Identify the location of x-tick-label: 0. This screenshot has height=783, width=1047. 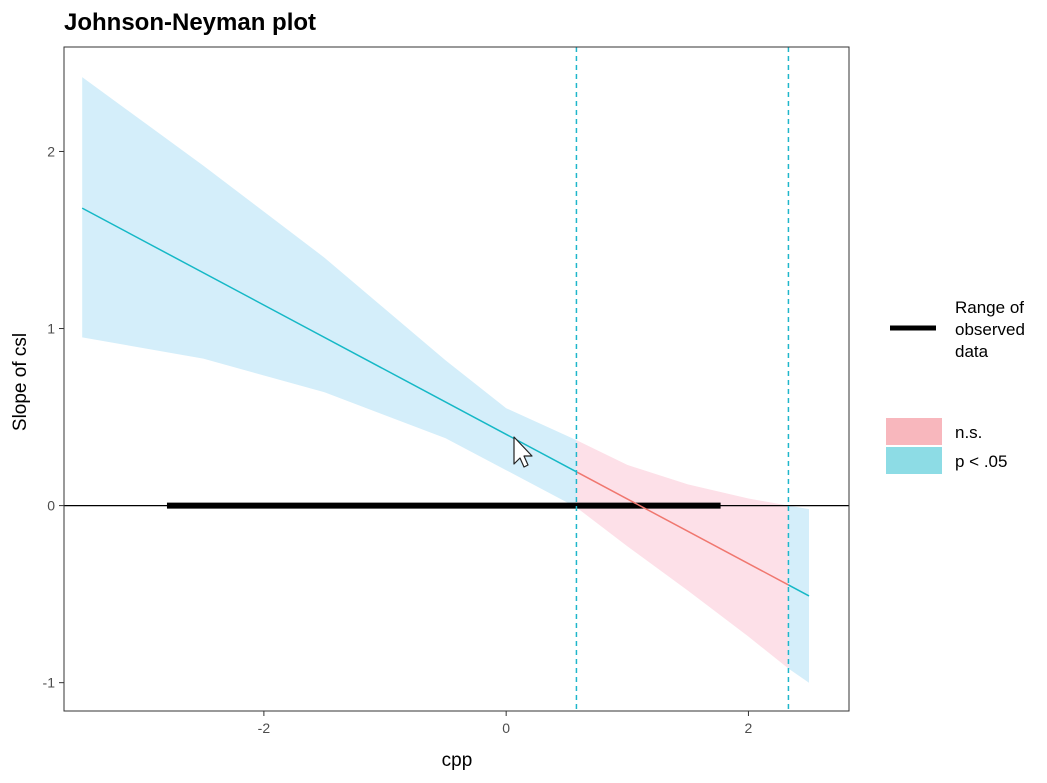
(506, 728).